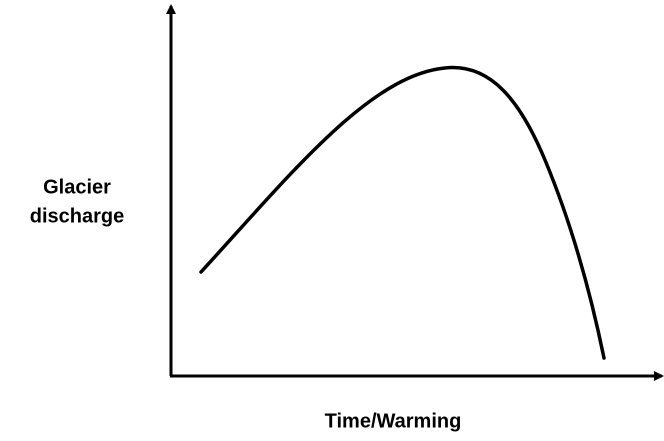 The height and width of the screenshot is (441, 664). What do you see at coordinates (77, 216) in the screenshot?
I see `y-axis-label: discharge` at bounding box center [77, 216].